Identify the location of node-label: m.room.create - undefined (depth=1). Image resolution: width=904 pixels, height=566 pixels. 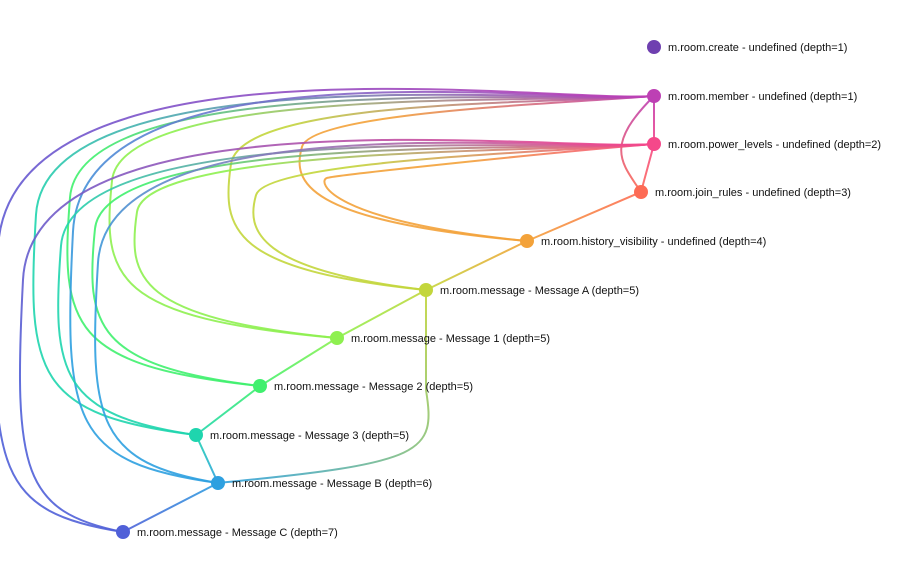
(757, 48).